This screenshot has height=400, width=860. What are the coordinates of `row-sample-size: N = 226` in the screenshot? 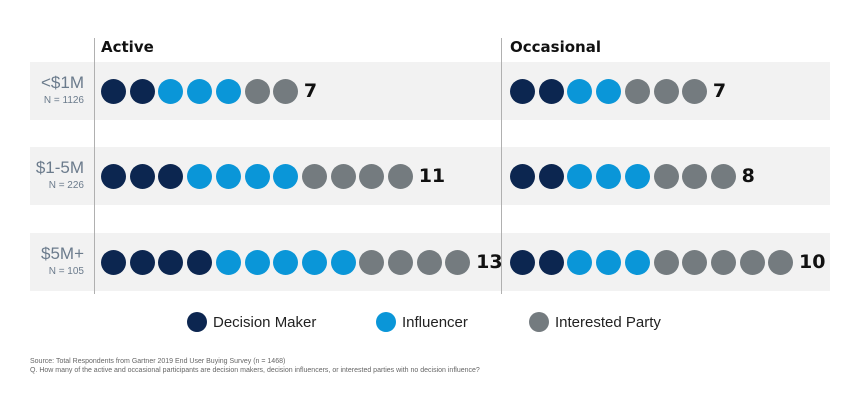 It's located at (66, 185).